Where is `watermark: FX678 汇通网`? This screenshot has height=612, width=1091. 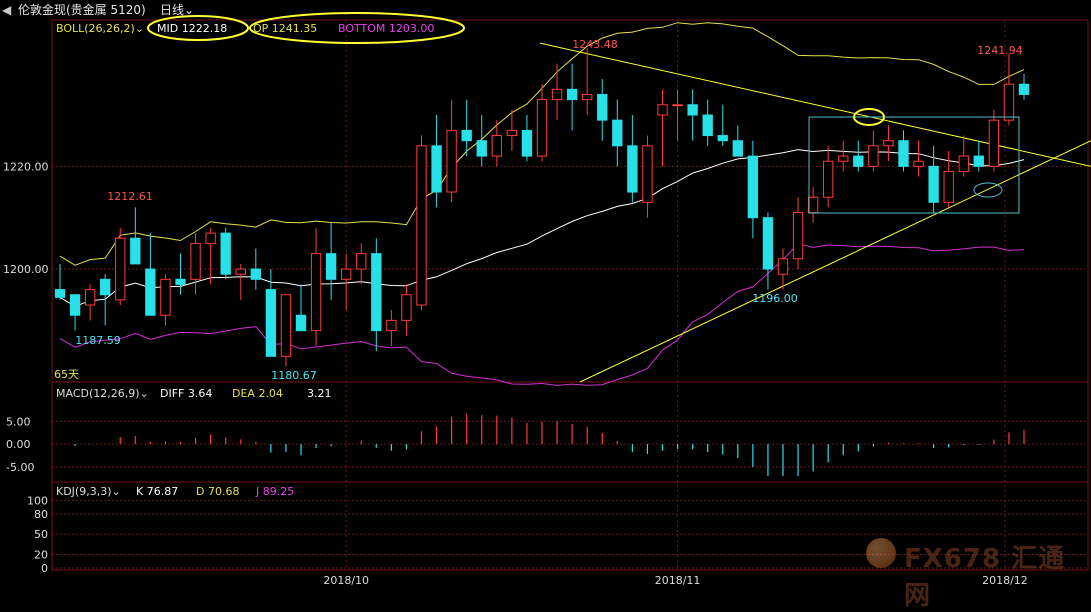
watermark: FX678 汇通网 is located at coordinates (973, 573).